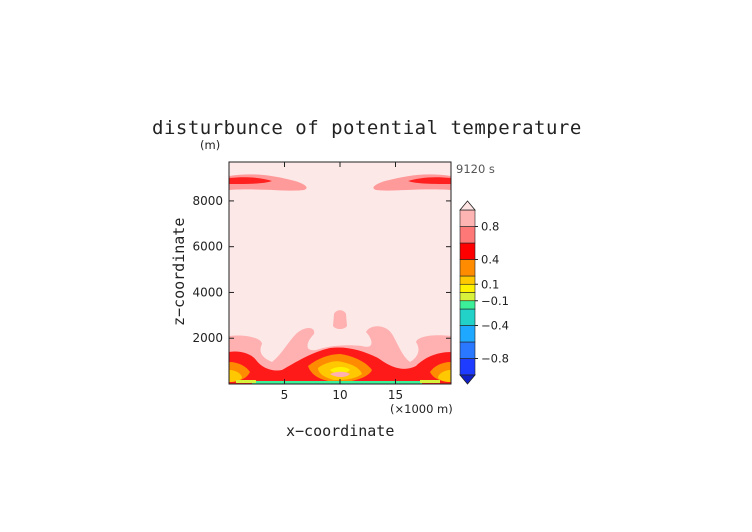 The height and width of the screenshot is (532, 752). Describe the element at coordinates (490, 227) in the screenshot. I see `colorbar-label: 0.8` at that location.